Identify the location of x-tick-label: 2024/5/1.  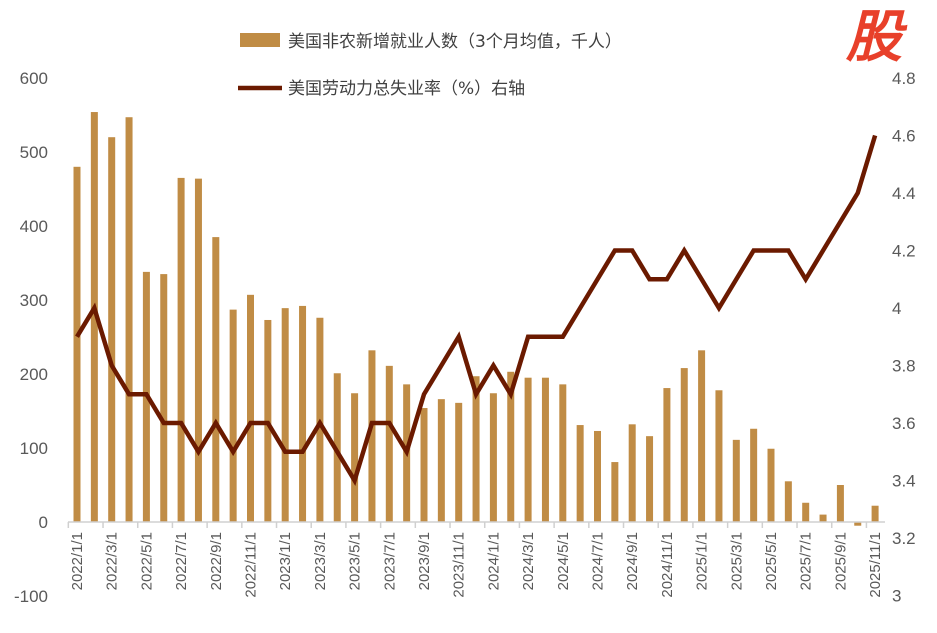
(563, 561).